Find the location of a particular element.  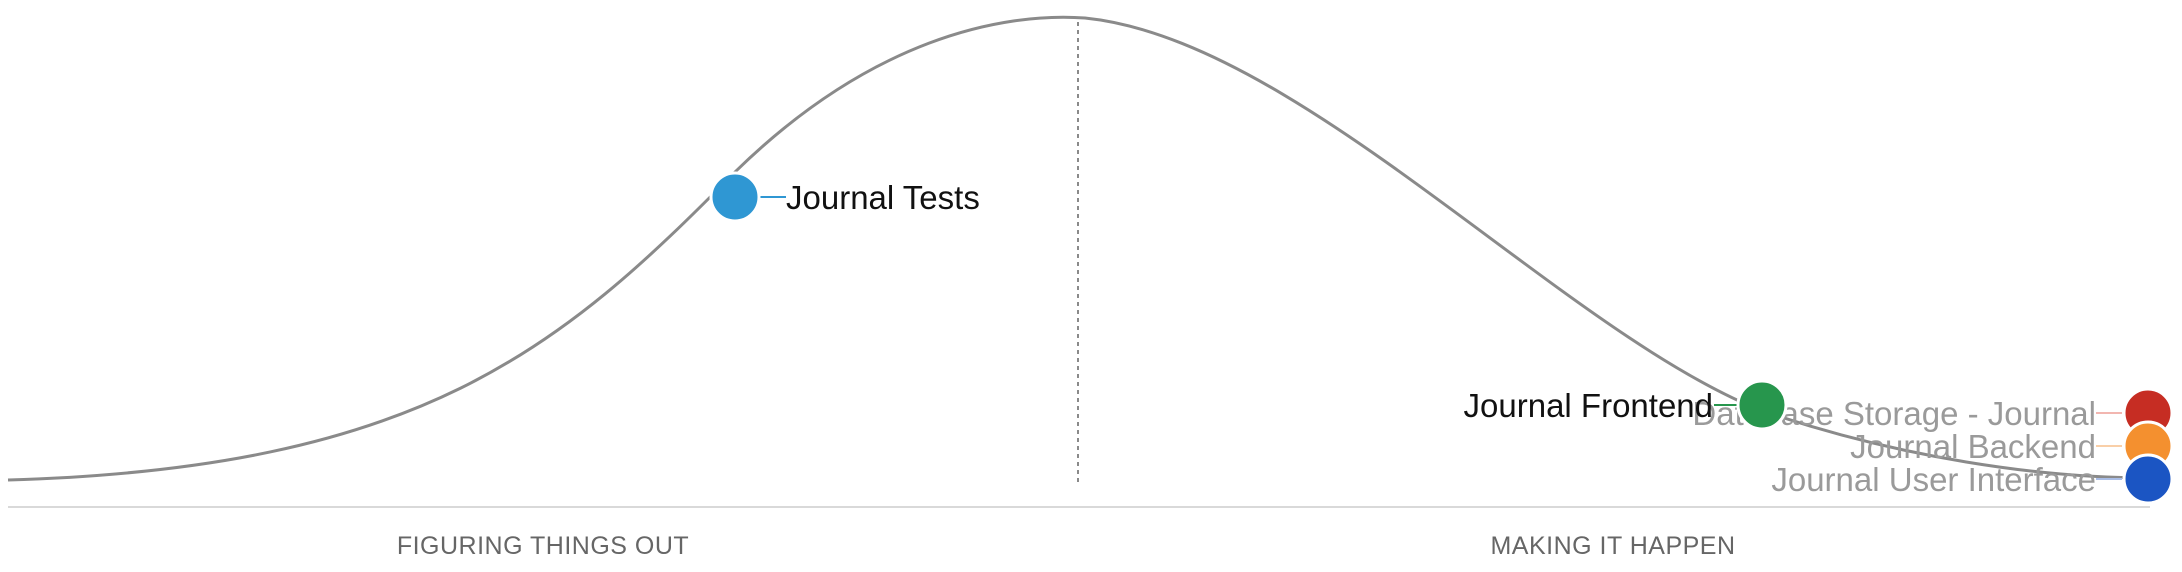

scope-journal-user-interface: Journal User Interface is located at coordinates (1972, 479).